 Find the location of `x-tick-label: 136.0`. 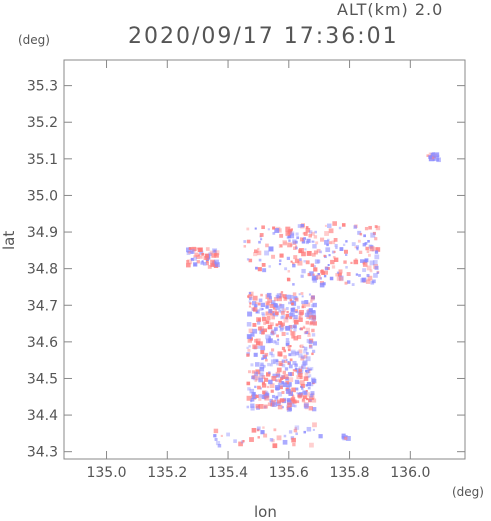

x-tick-label: 136.0 is located at coordinates (410, 473).